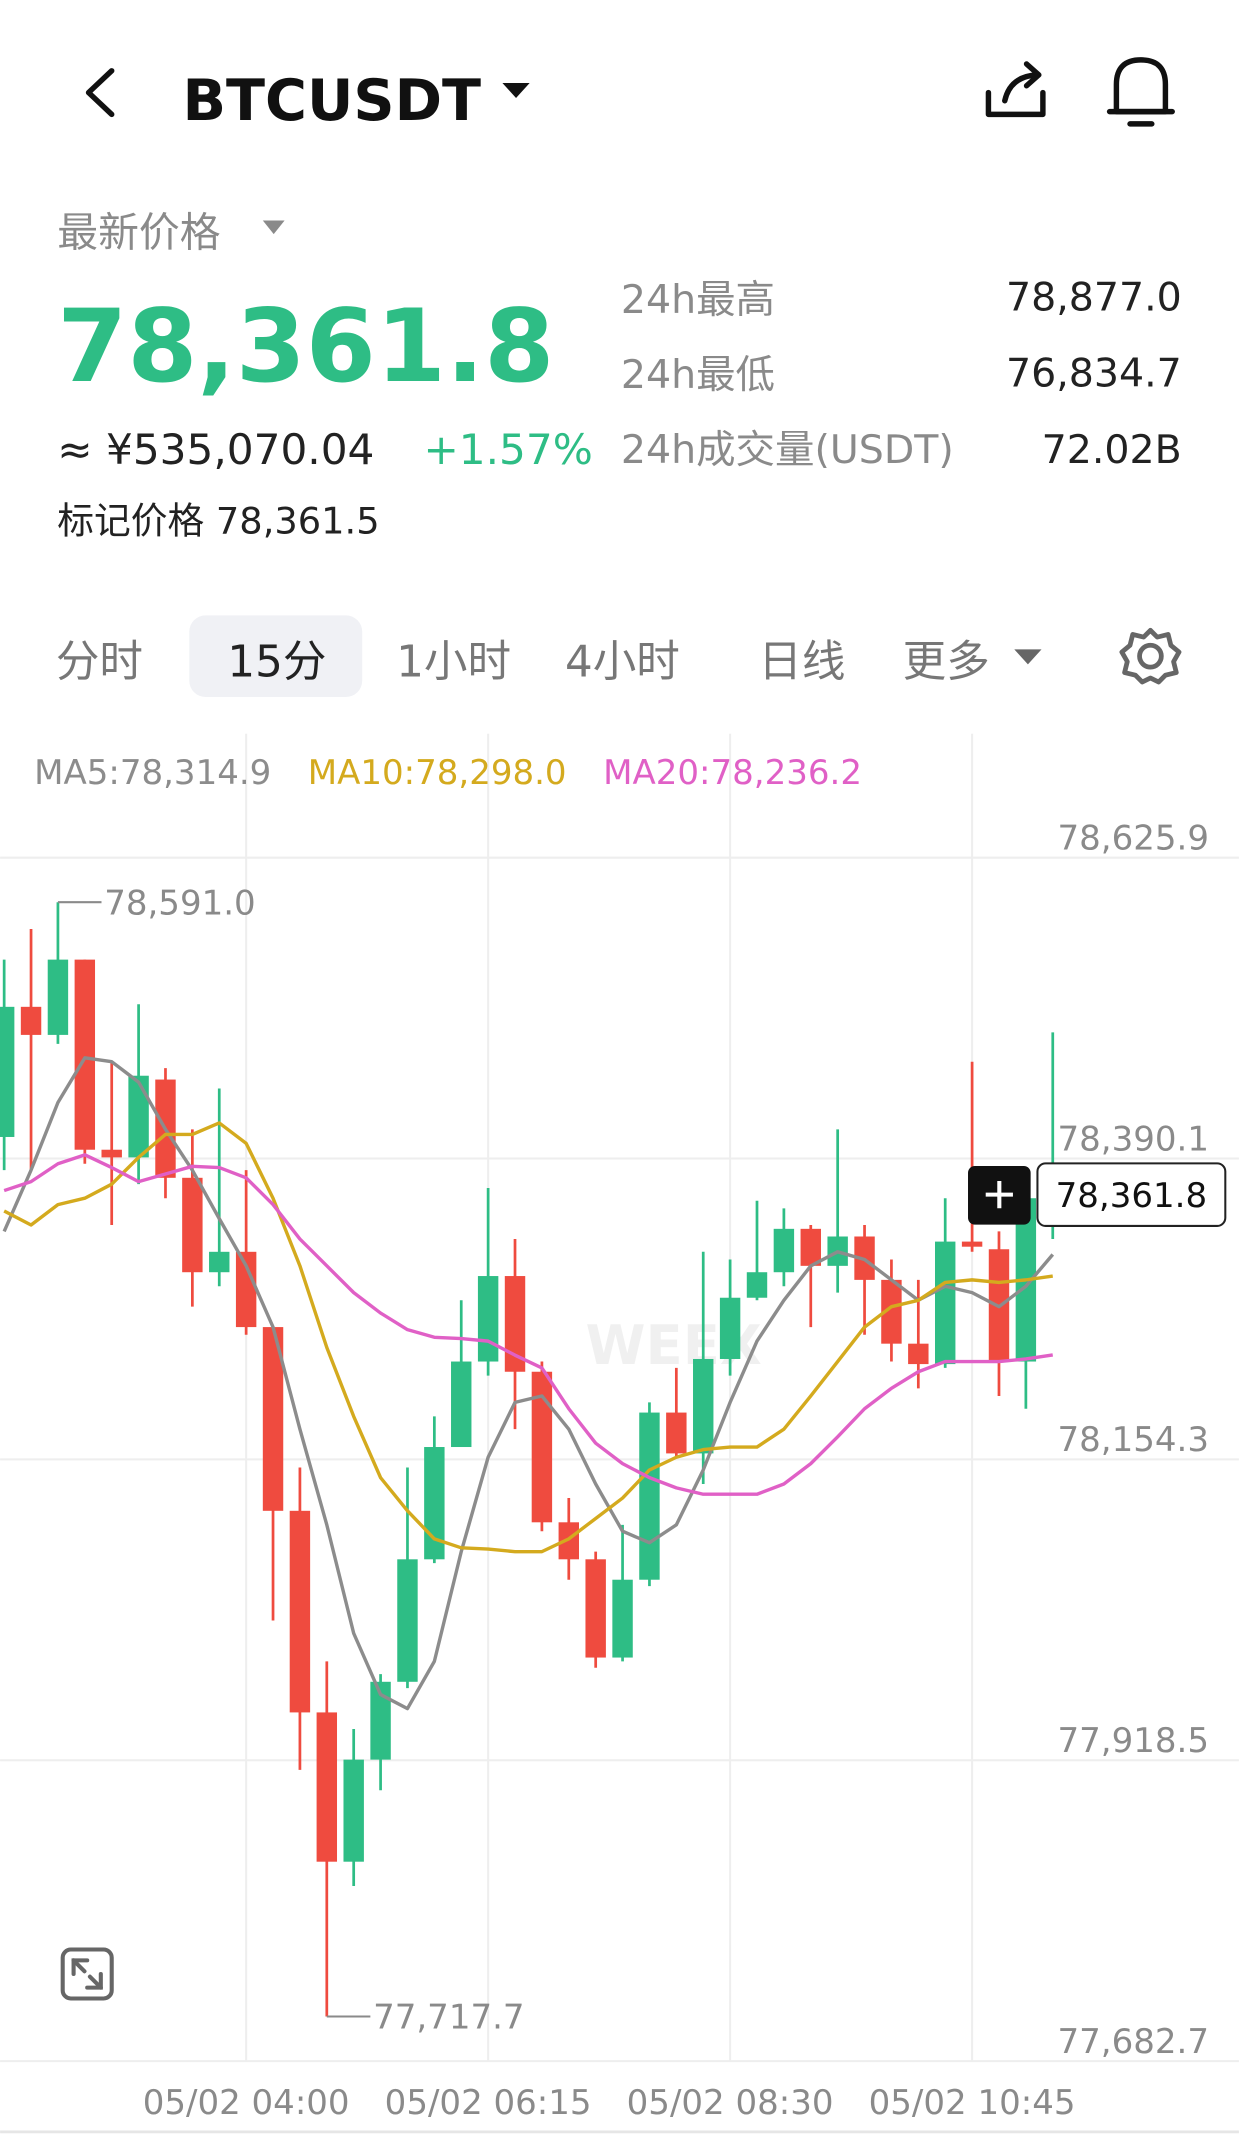 This screenshot has height=2136, width=1239. Describe the element at coordinates (698, 300) in the screenshot. I see `stat-label: 24h最高` at that location.